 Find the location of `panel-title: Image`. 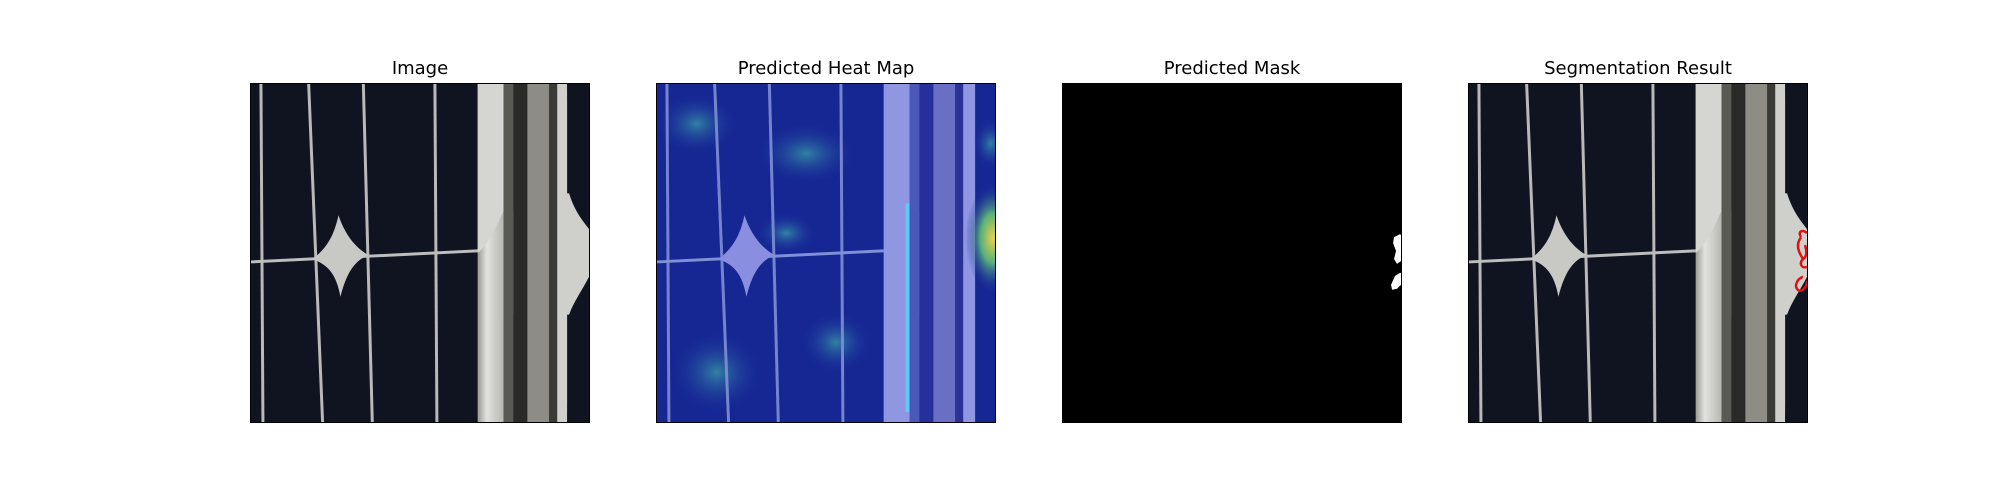

panel-title: Image is located at coordinates (420, 68).